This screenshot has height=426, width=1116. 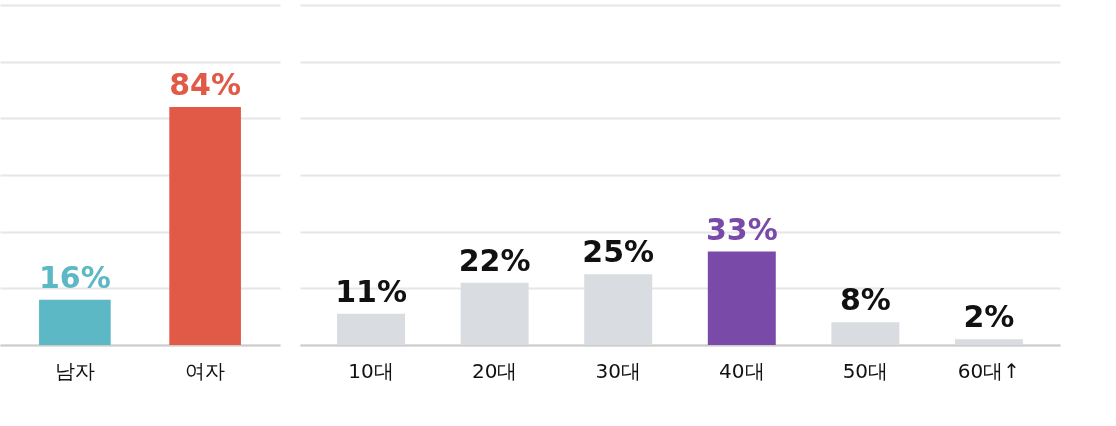 What do you see at coordinates (865, 300) in the screenshot?
I see `data-label: 8%` at bounding box center [865, 300].